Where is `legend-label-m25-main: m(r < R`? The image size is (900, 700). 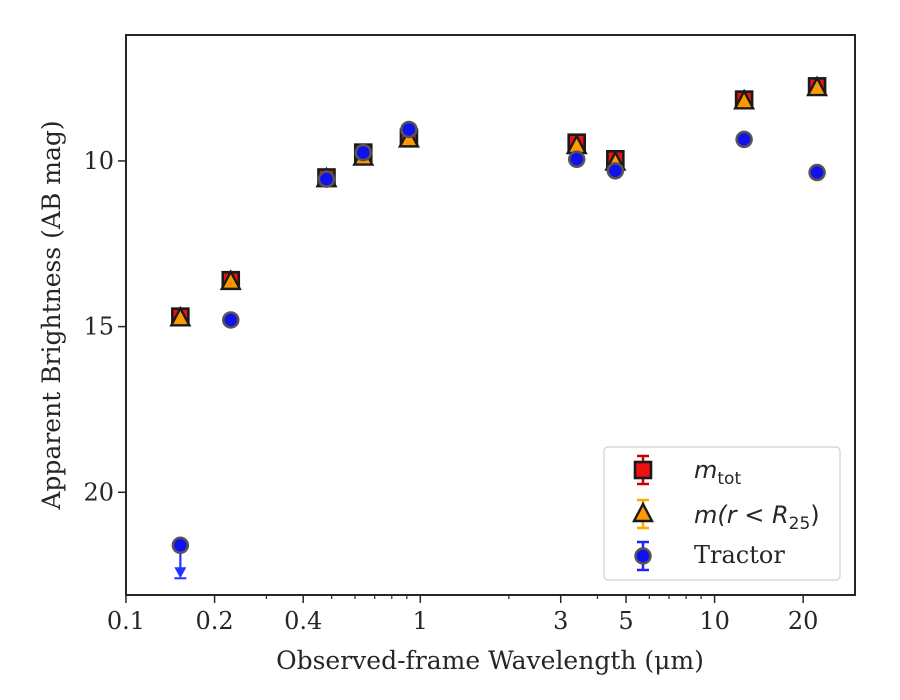
legend-label-m25-main: m(r < R is located at coordinates (741, 515).